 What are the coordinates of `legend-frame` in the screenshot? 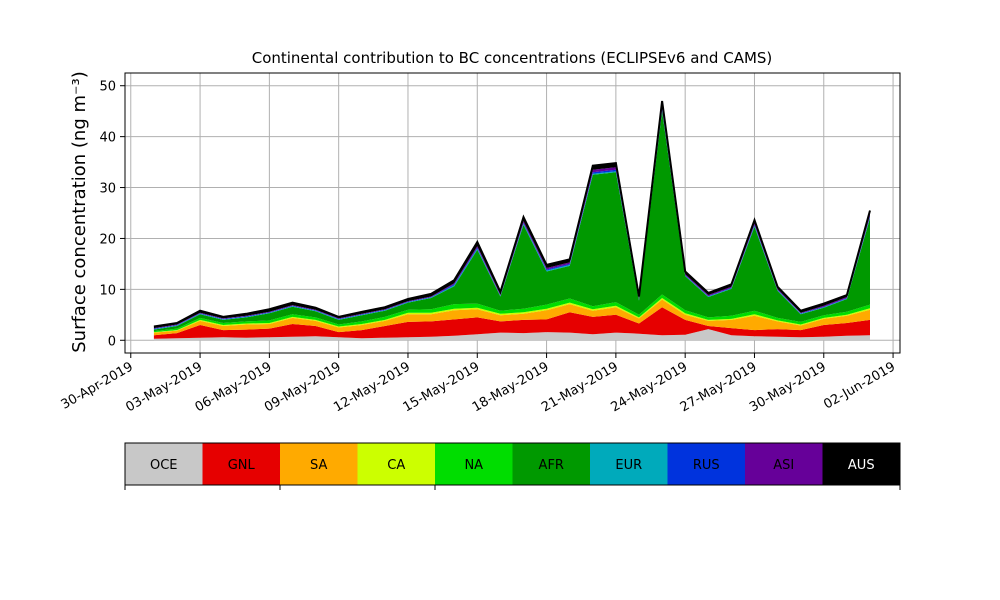 It's located at (512, 464).